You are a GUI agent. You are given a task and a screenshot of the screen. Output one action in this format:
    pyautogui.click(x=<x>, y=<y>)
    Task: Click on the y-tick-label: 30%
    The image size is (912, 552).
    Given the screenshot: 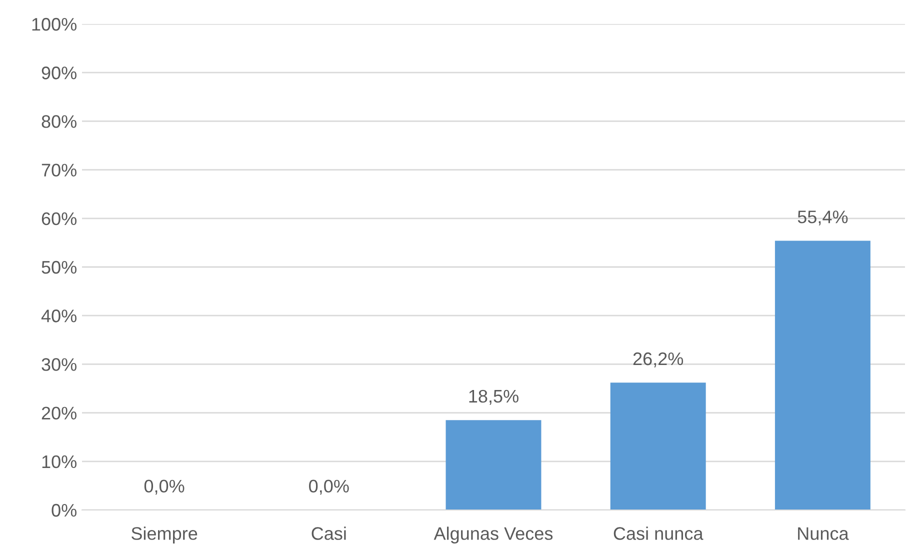 What is the action you would take?
    pyautogui.click(x=59, y=364)
    